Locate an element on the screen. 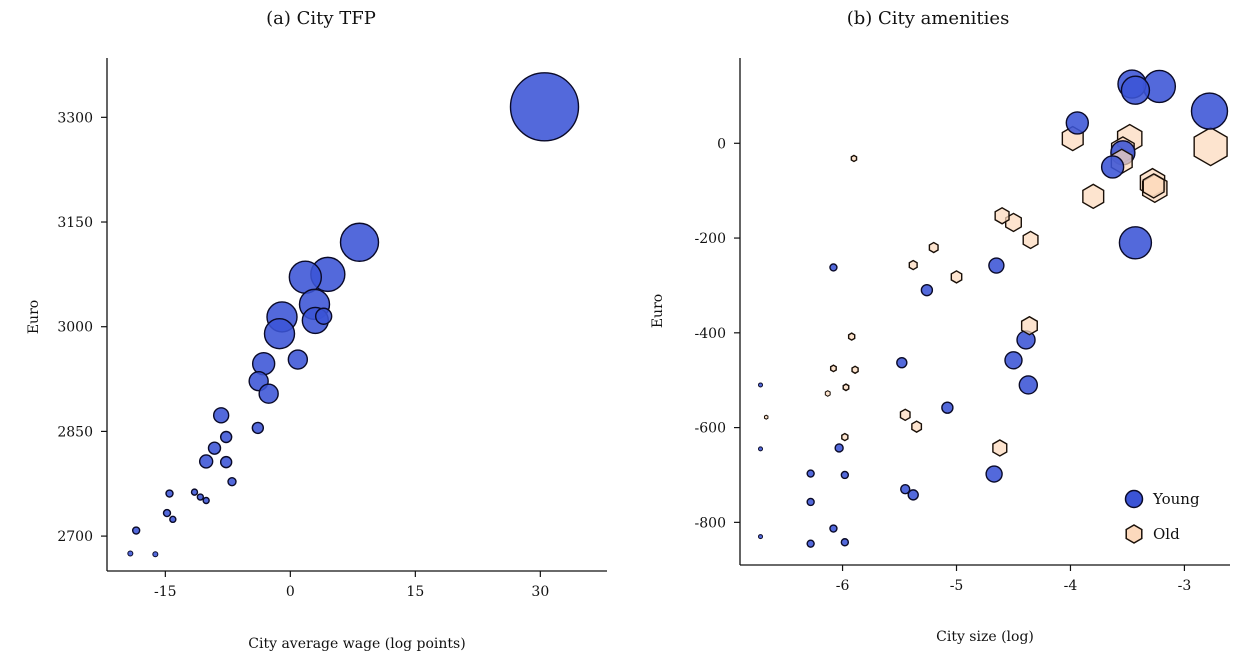 This screenshot has height=662, width=1238. panel-a-y-ticks: 2700 2850 3000 3150 3300 is located at coordinates (82, 327).